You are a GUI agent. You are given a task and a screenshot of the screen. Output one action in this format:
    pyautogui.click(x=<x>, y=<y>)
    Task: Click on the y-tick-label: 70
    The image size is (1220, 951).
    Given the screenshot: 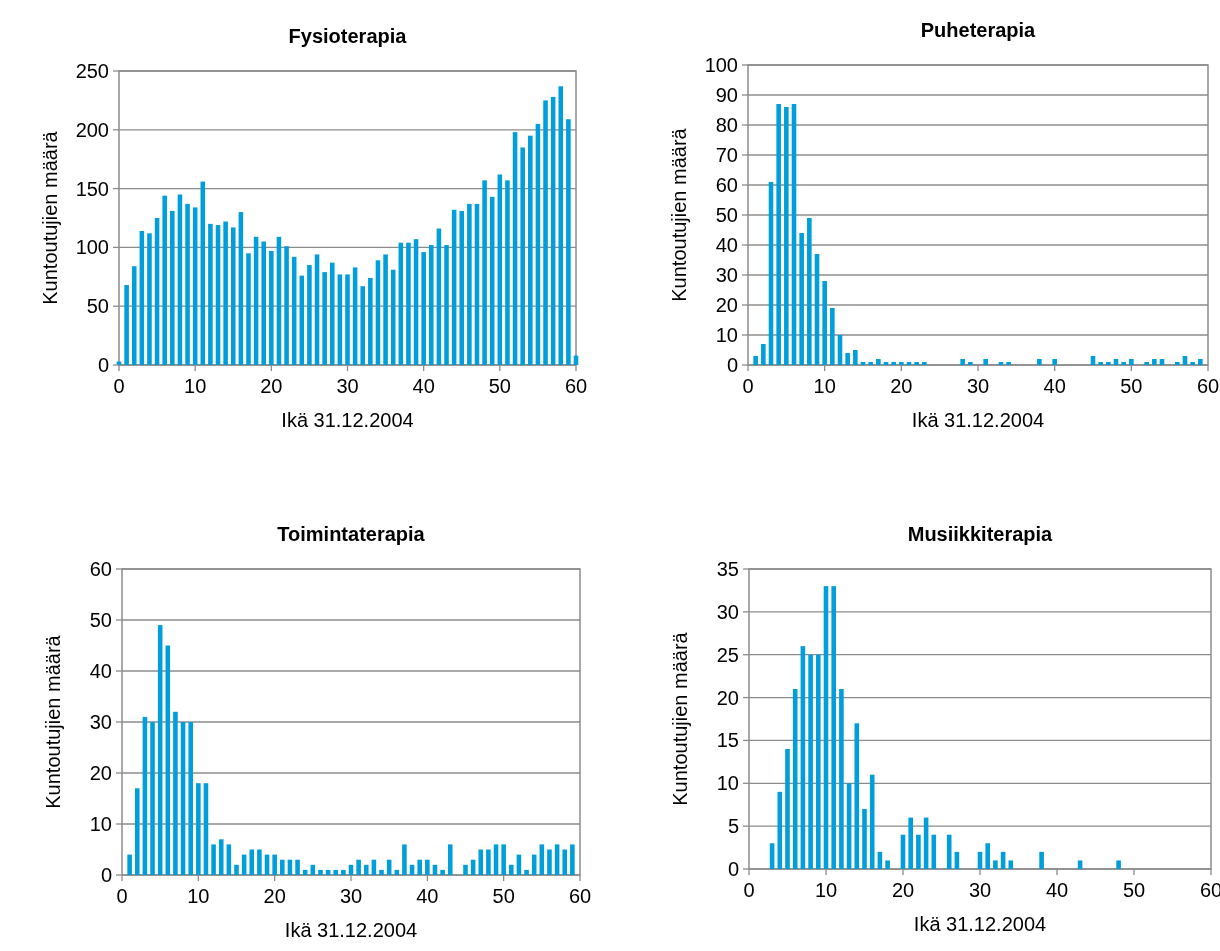 What is the action you would take?
    pyautogui.click(x=726, y=155)
    